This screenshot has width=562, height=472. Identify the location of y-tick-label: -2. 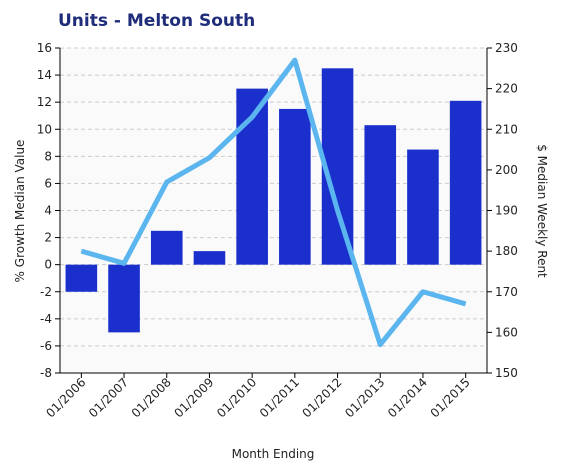
(46, 292).